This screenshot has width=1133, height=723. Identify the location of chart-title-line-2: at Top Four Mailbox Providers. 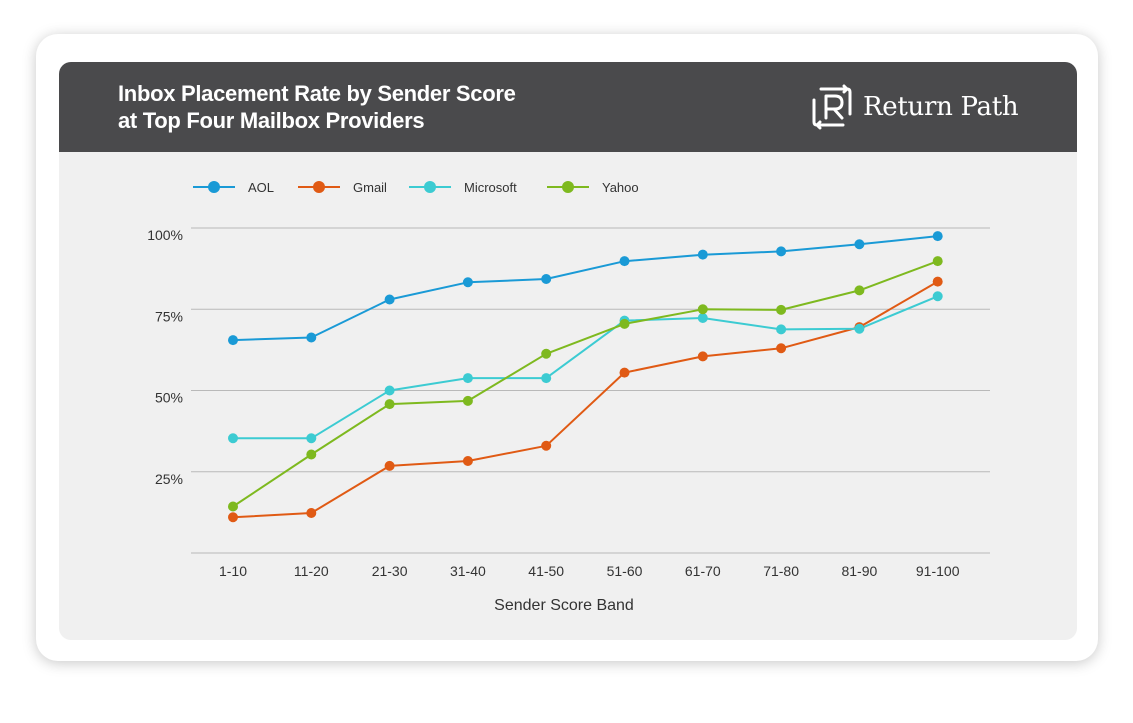
(271, 120).